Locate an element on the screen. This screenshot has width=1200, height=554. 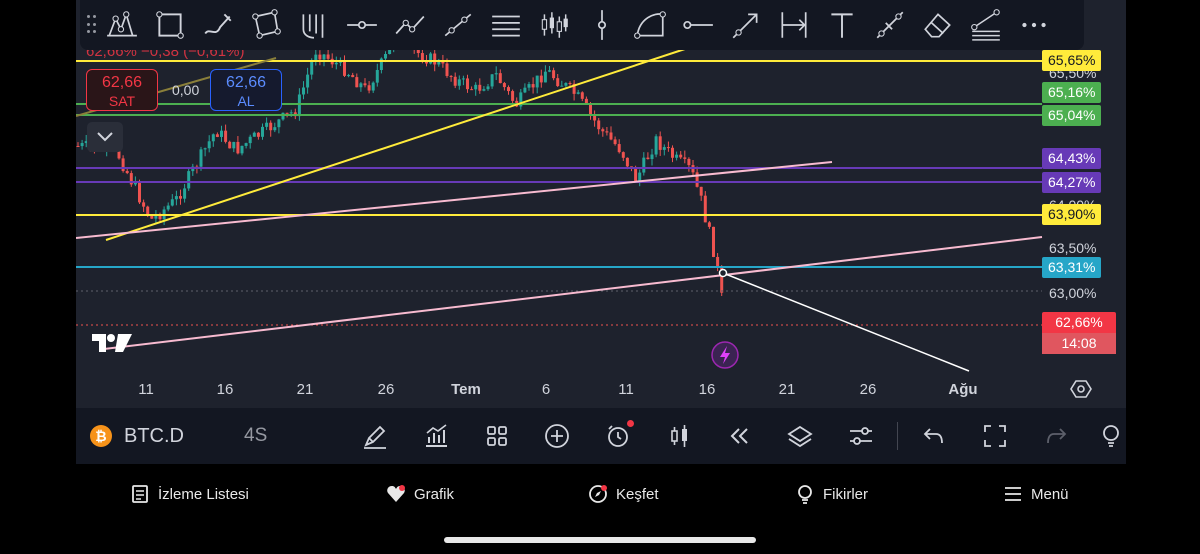
lightning-icon is located at coordinates (725, 355).